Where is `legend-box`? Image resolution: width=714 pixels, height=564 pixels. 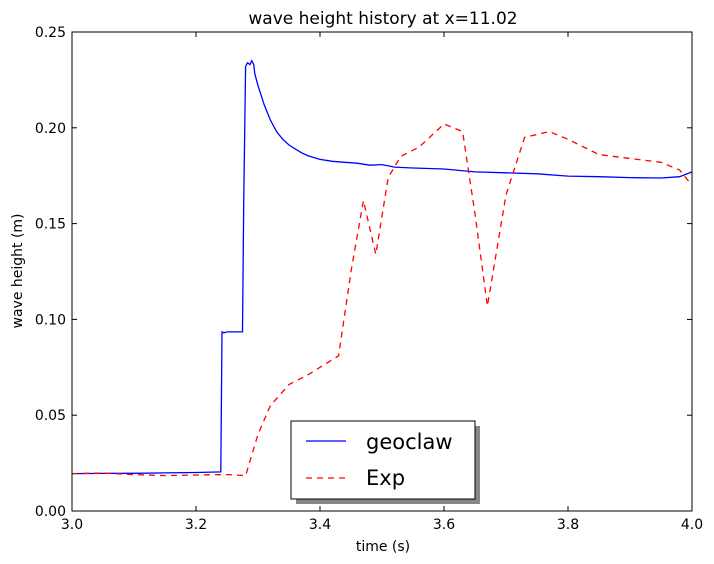 legend-box is located at coordinates (383, 460).